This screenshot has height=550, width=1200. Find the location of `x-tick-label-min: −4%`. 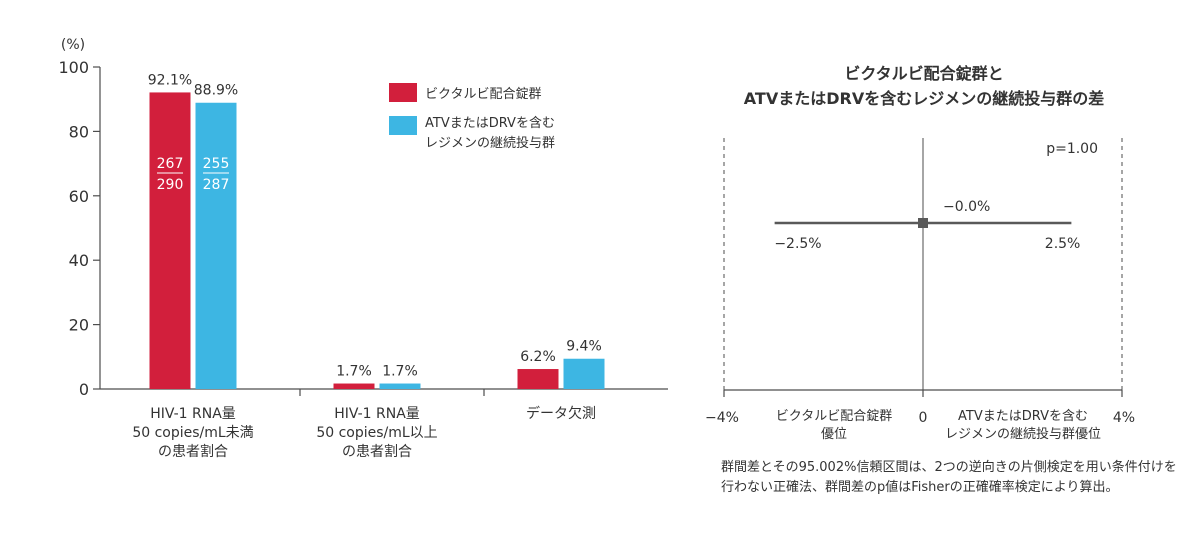

x-tick-label-min: −4% is located at coordinates (722, 418).